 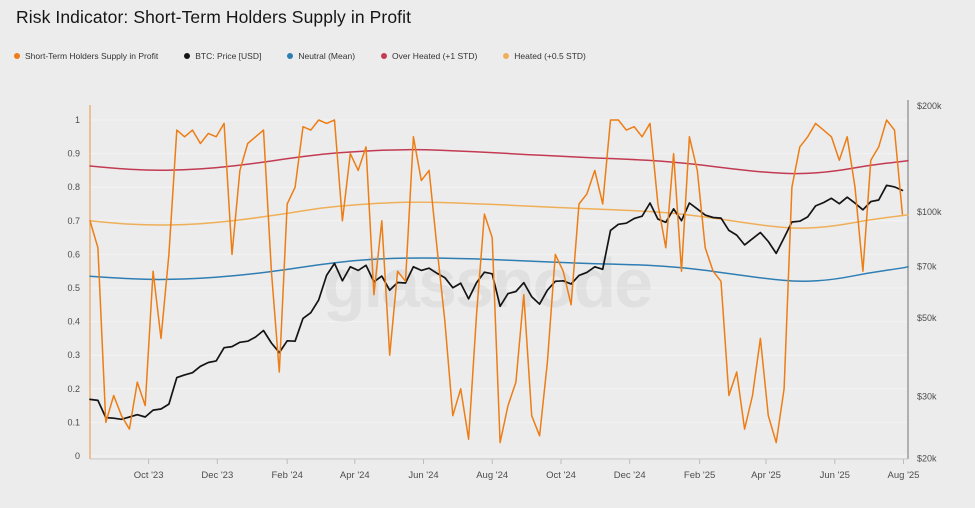 I want to click on left-axis-tick-label: 0.8, so click(x=73, y=187).